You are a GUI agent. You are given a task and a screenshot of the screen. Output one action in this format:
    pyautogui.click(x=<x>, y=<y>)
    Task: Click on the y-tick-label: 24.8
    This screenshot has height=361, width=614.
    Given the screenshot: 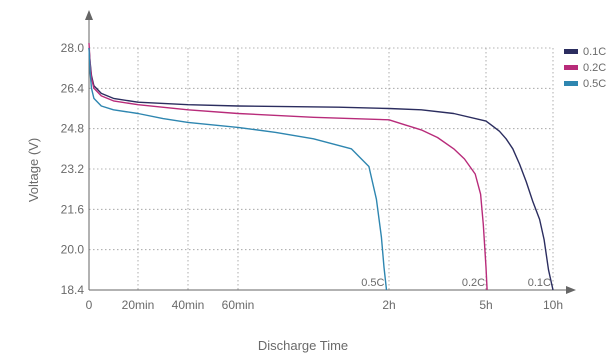 What is the action you would take?
    pyautogui.click(x=73, y=129)
    